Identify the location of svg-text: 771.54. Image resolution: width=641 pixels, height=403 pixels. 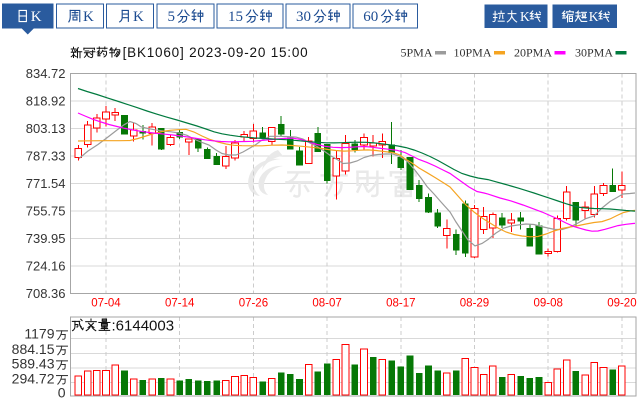
(46, 183).